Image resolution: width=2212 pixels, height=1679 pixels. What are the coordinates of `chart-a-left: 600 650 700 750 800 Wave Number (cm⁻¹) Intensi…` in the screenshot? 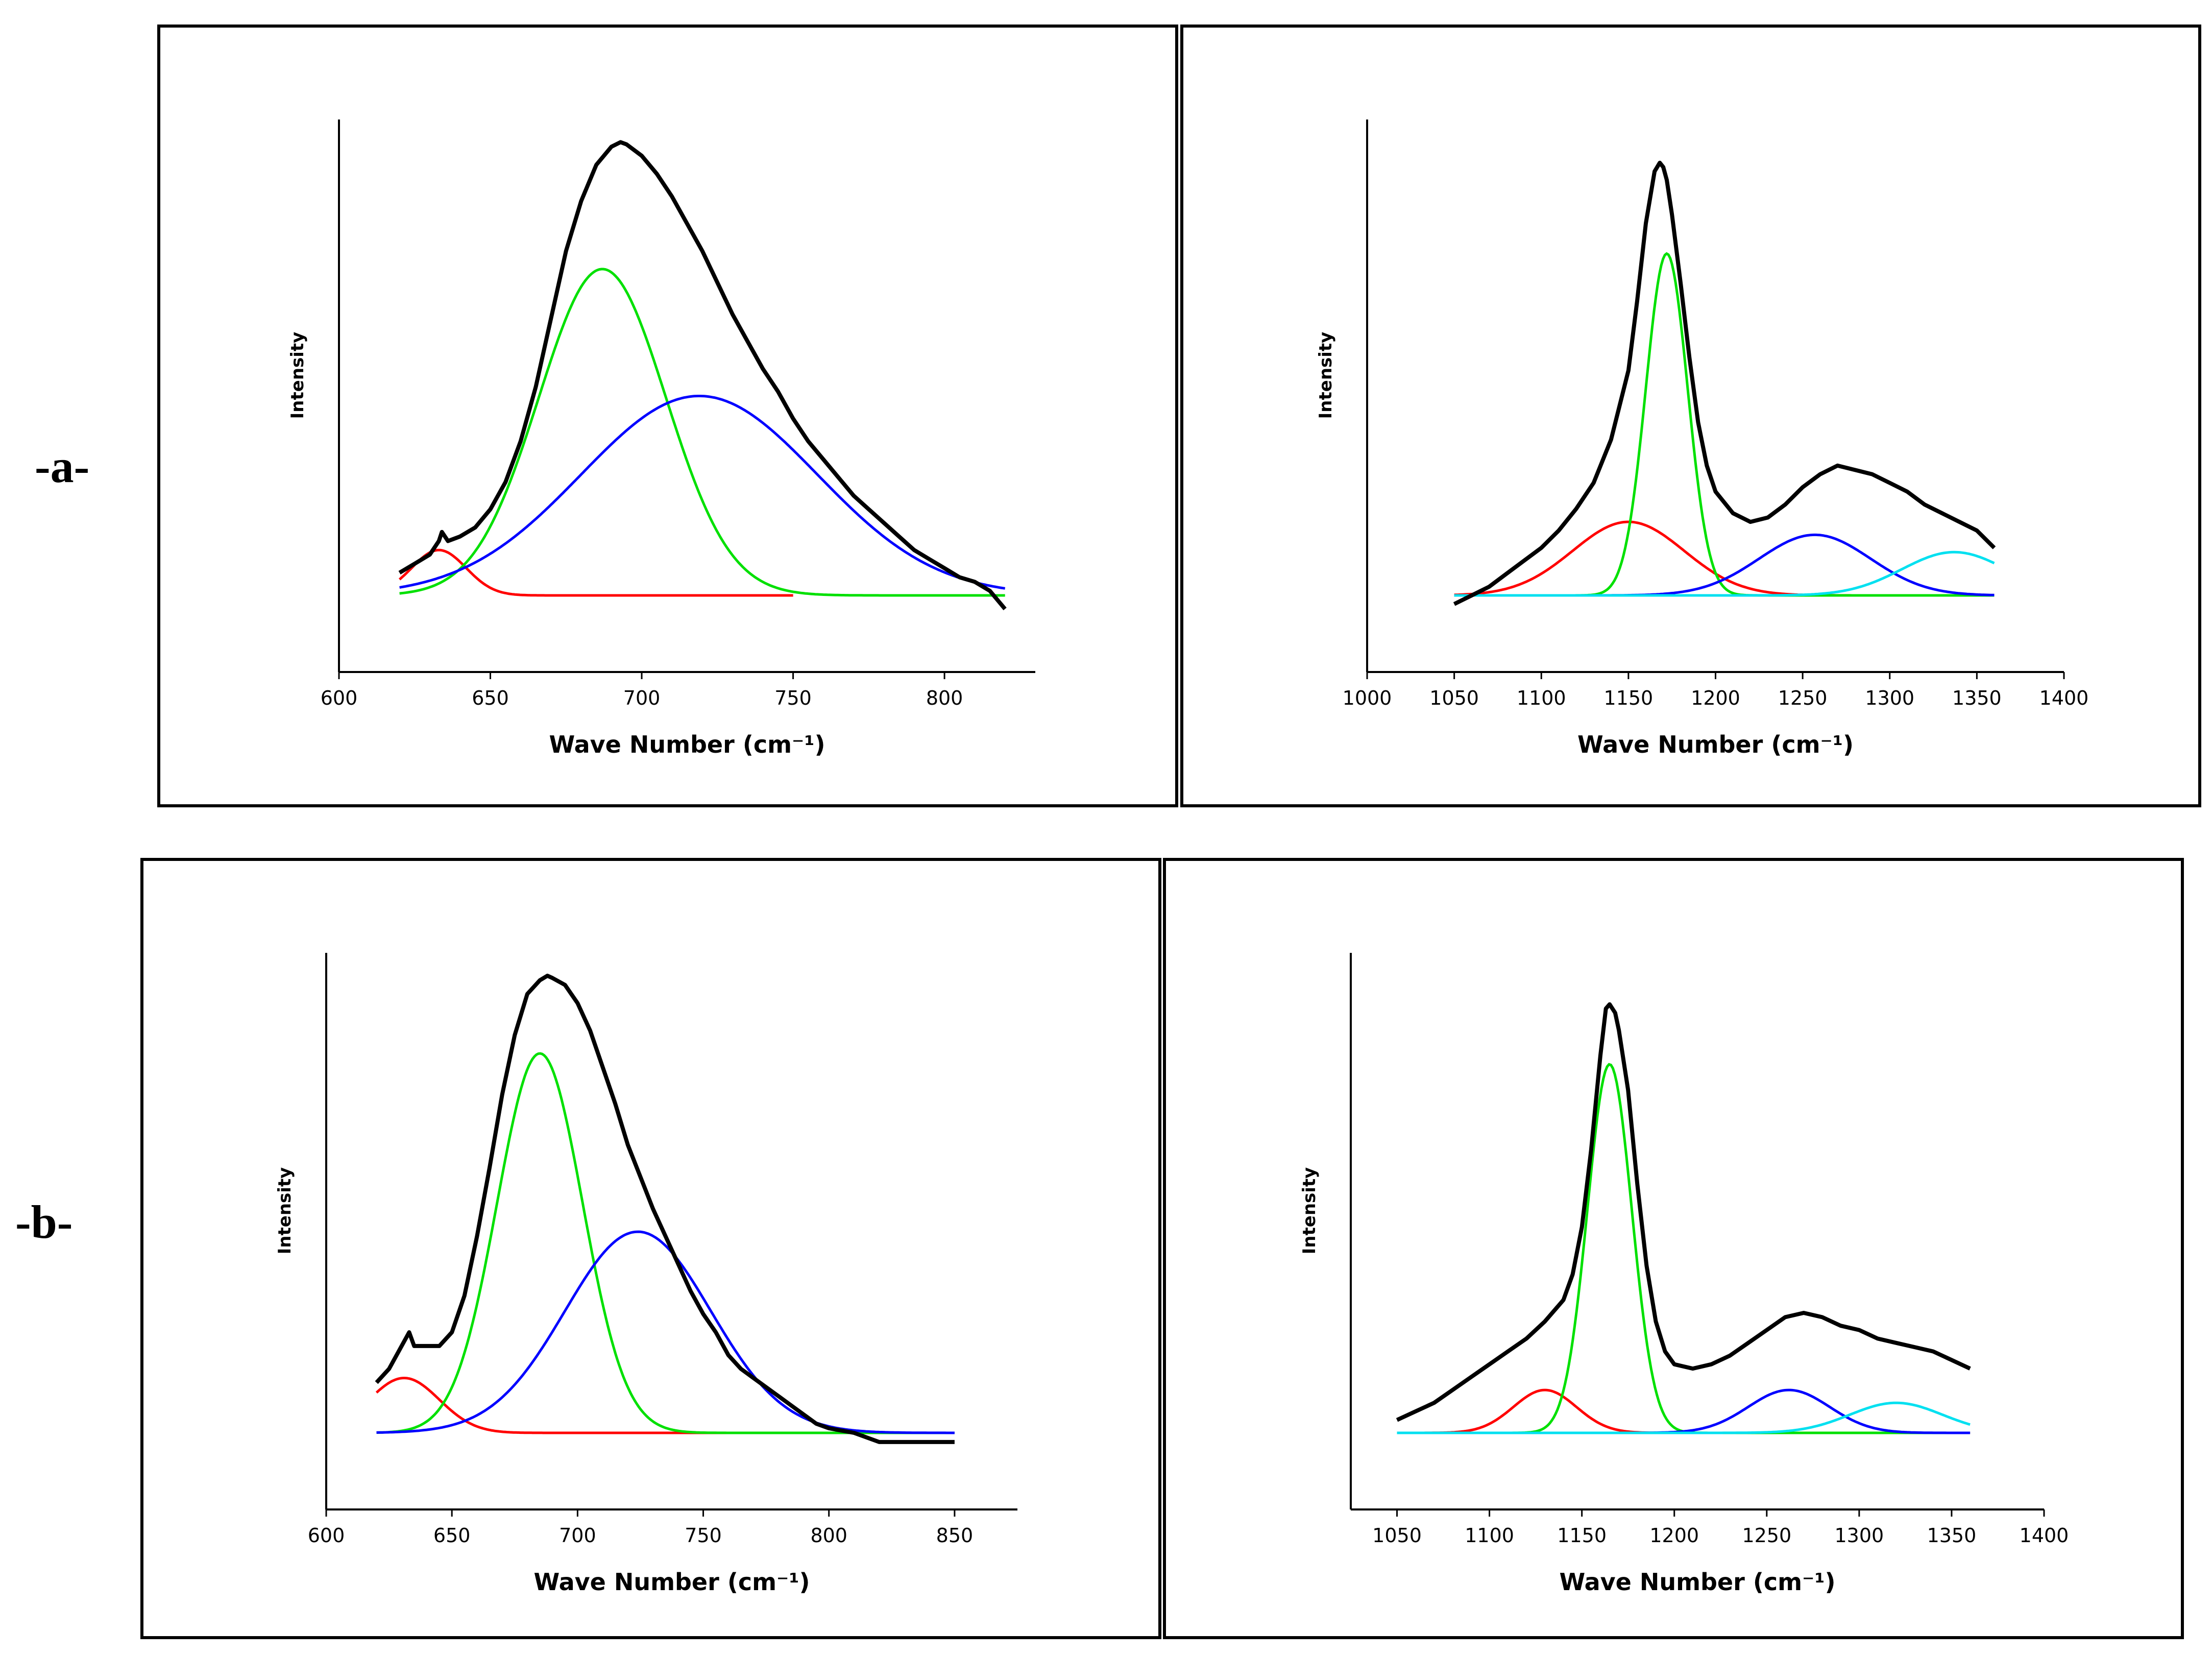 It's located at (661, 438).